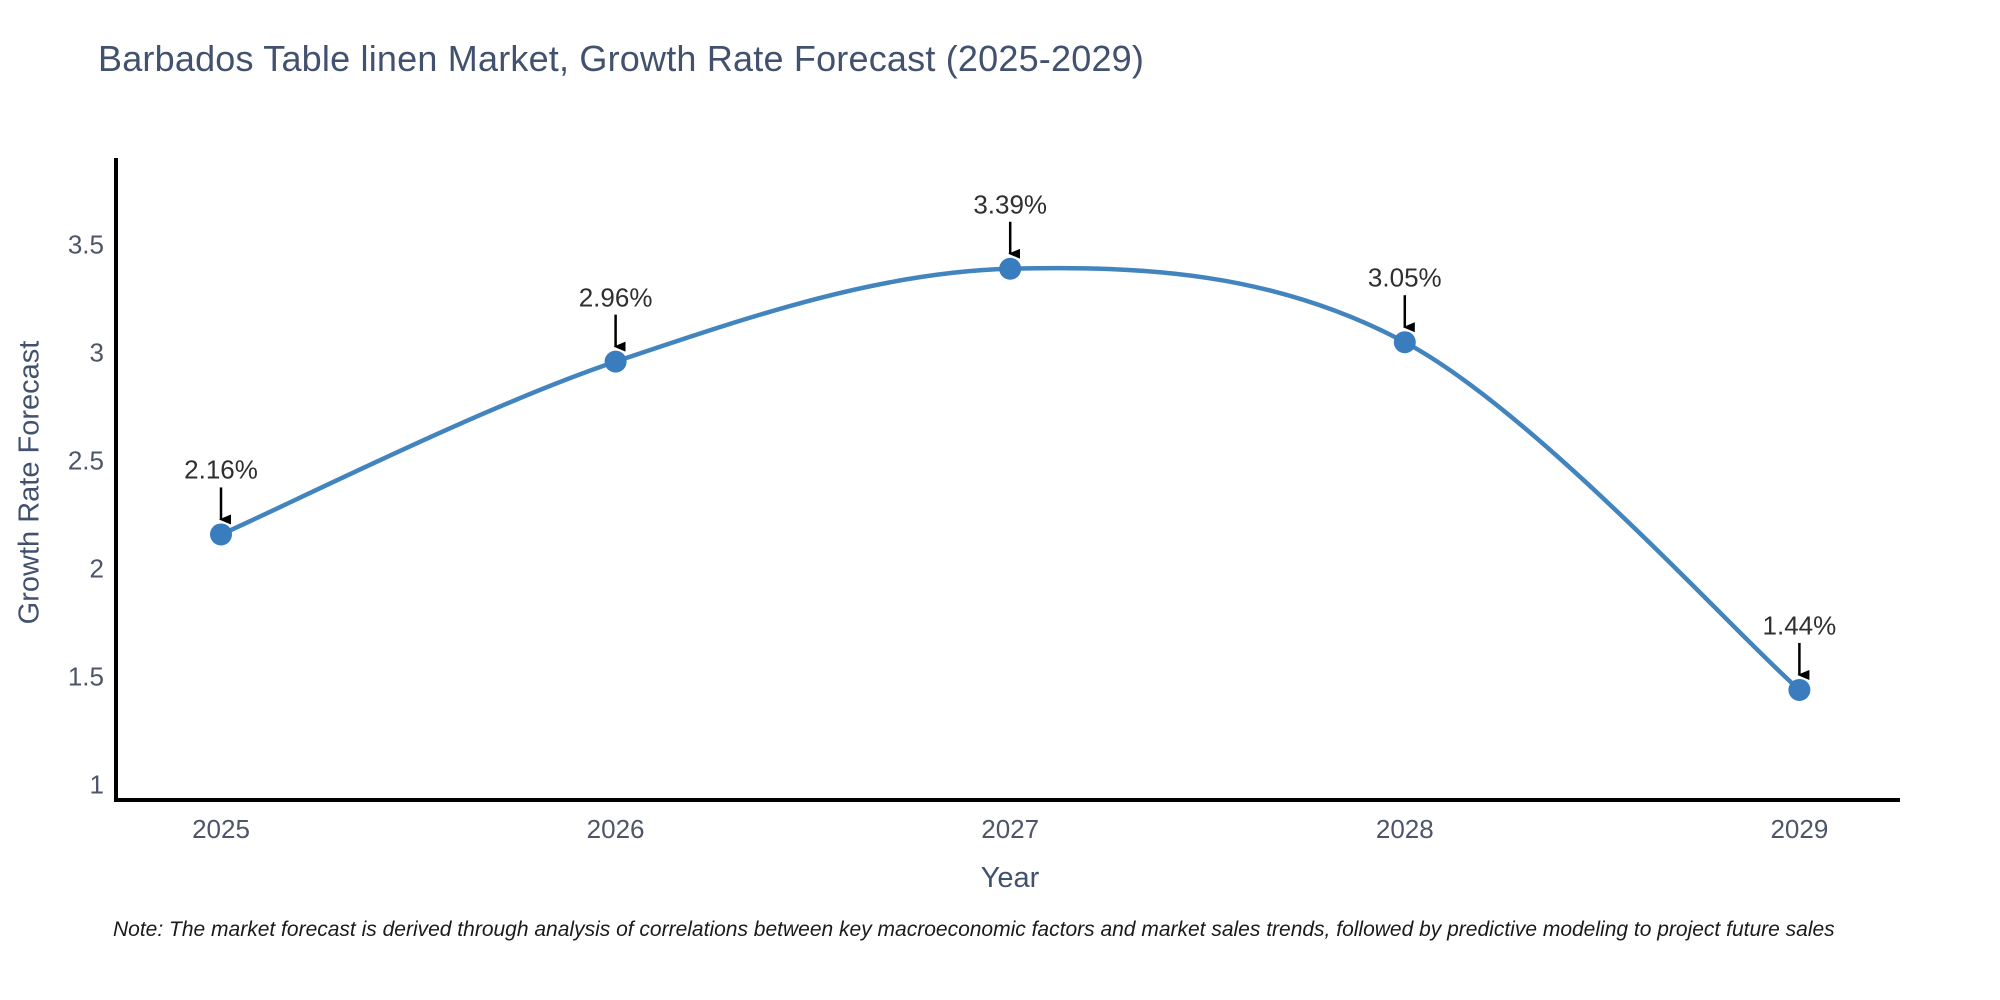 This screenshot has width=2000, height=1000. I want to click on y-tick-1.5: 1.5, so click(85, 676).